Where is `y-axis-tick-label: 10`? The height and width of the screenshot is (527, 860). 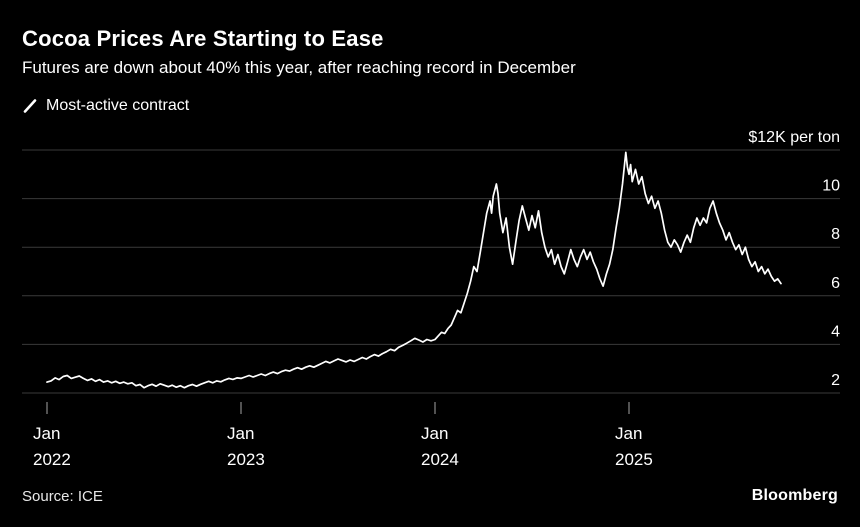 y-axis-tick-label: 10 is located at coordinates (831, 186).